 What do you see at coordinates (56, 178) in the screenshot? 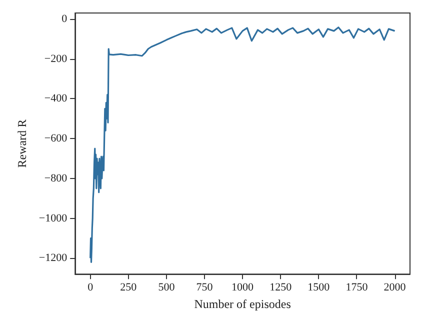
I see `y-tick-label: −800` at bounding box center [56, 178].